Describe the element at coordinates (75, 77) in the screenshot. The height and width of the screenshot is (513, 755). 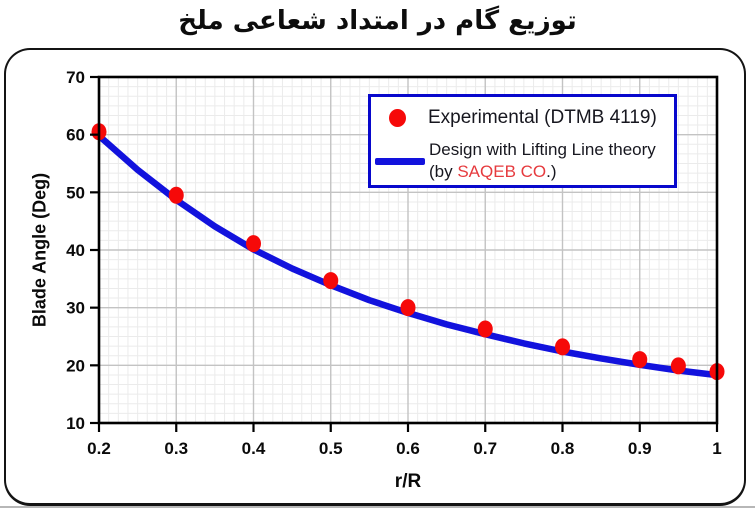
I see `y-tick-label: 70` at that location.